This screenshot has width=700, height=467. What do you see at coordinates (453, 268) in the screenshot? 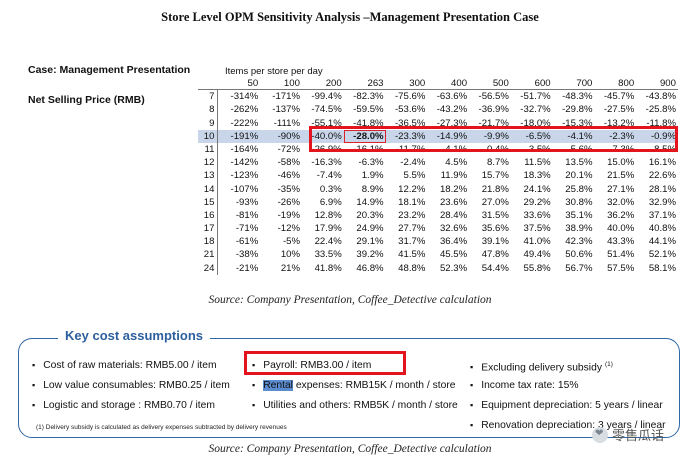
I see `table-cell: 52.3%` at bounding box center [453, 268].